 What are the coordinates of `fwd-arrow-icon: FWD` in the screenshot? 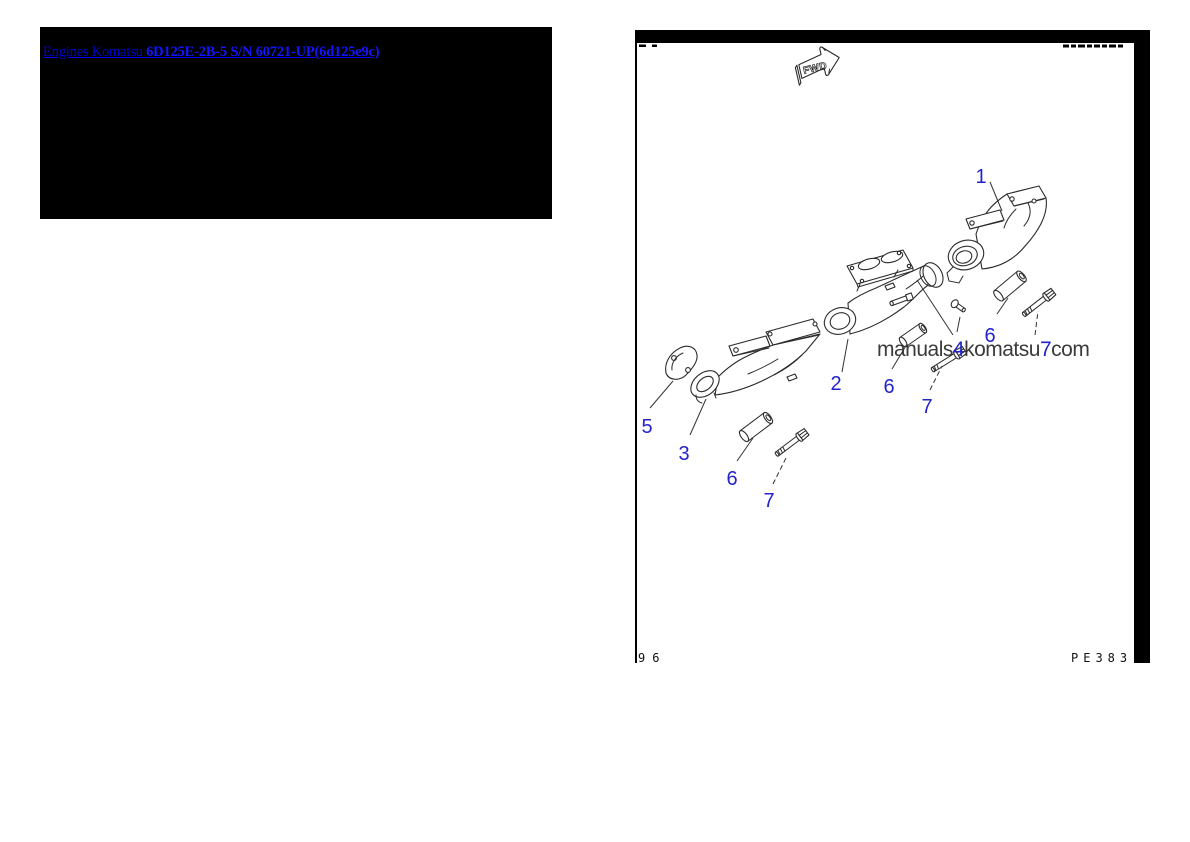 It's located at (817, 66).